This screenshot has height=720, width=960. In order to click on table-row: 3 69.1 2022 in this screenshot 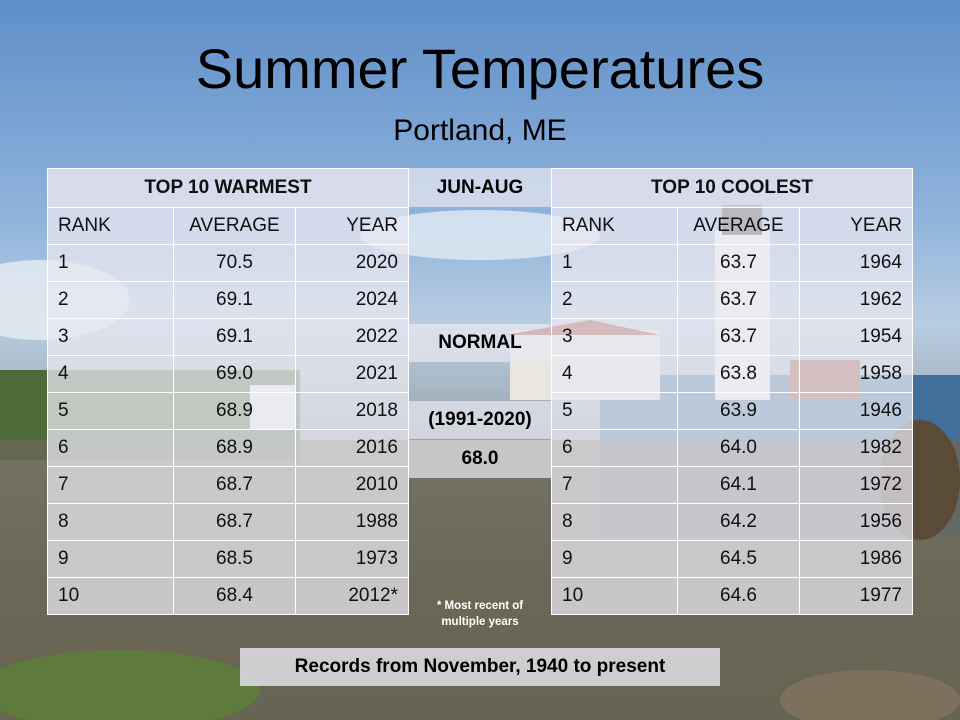, I will do `click(228, 337)`.